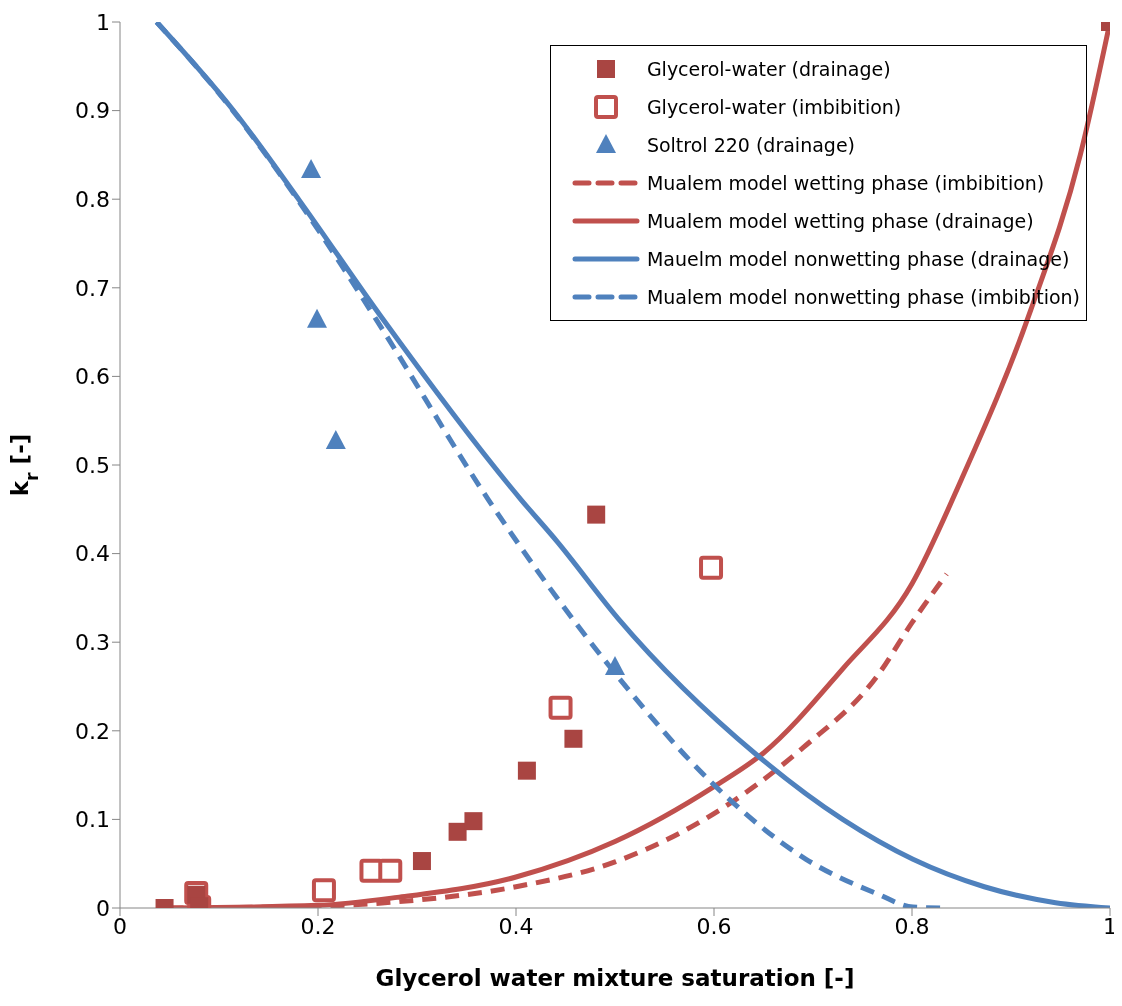 This screenshot has width=1122, height=1006. I want to click on x-tick-label: 0.6, so click(714, 926).